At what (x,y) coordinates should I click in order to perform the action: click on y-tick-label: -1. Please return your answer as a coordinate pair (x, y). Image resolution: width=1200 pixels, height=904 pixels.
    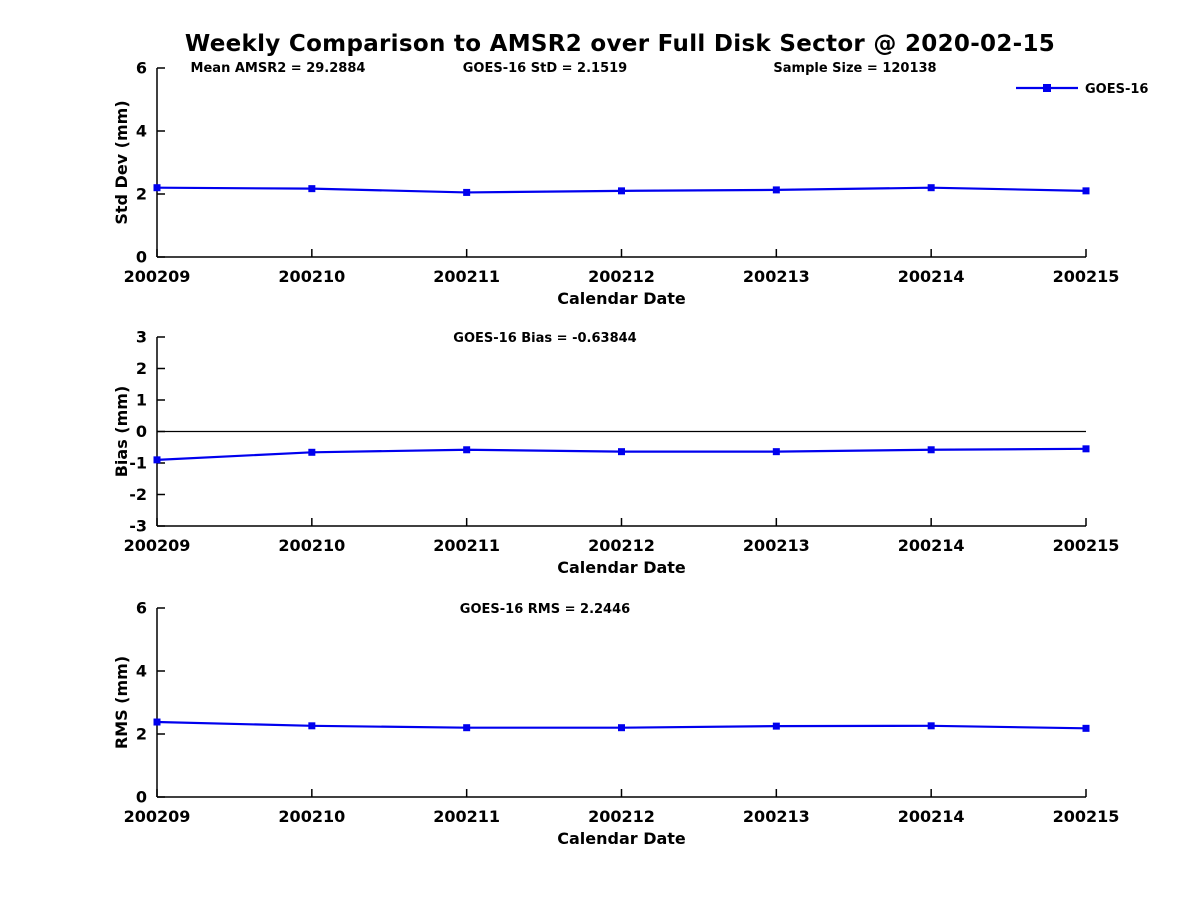
    Looking at the image, I should click on (138, 463).